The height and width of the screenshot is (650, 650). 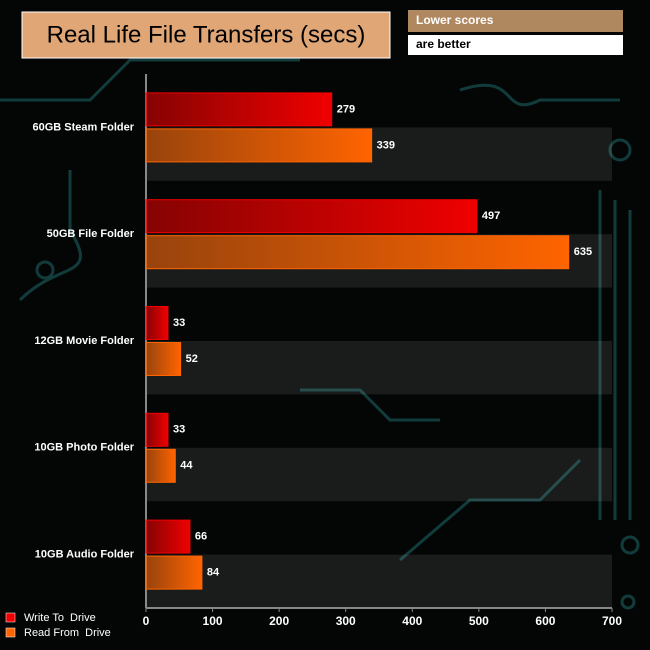 I want to click on chart-title: Real Life File Transfers (secs), so click(x=206, y=34).